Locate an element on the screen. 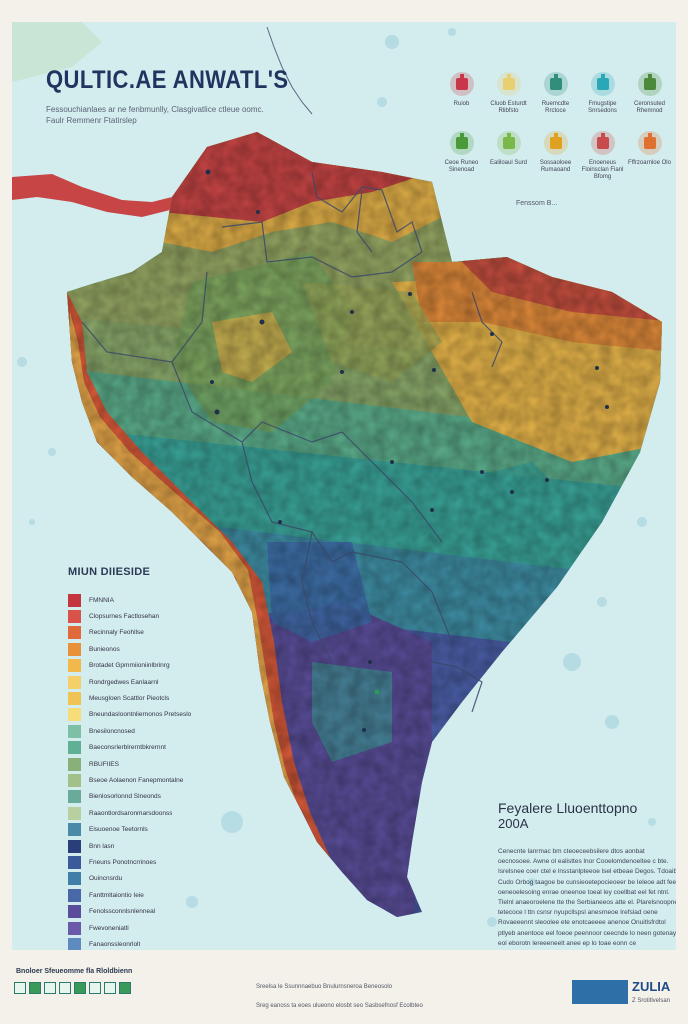 The image size is (688, 1024). location-icon is located at coordinates (649, 143).